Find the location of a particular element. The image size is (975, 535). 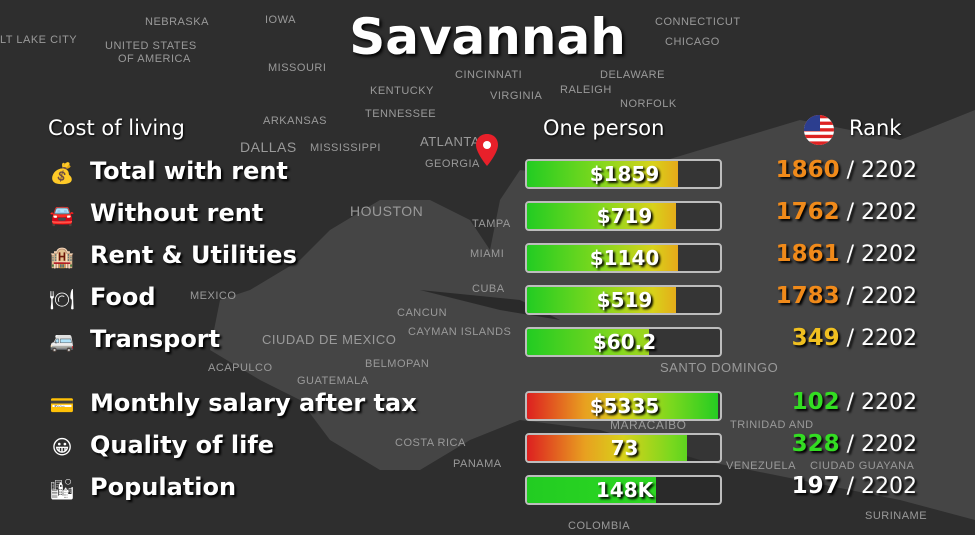

value-bar: $5335 is located at coordinates (623, 406).